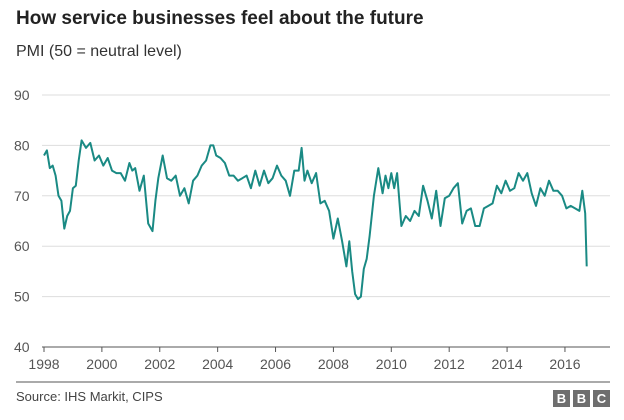  I want to click on bbc-logo: B B C, so click(581, 398).